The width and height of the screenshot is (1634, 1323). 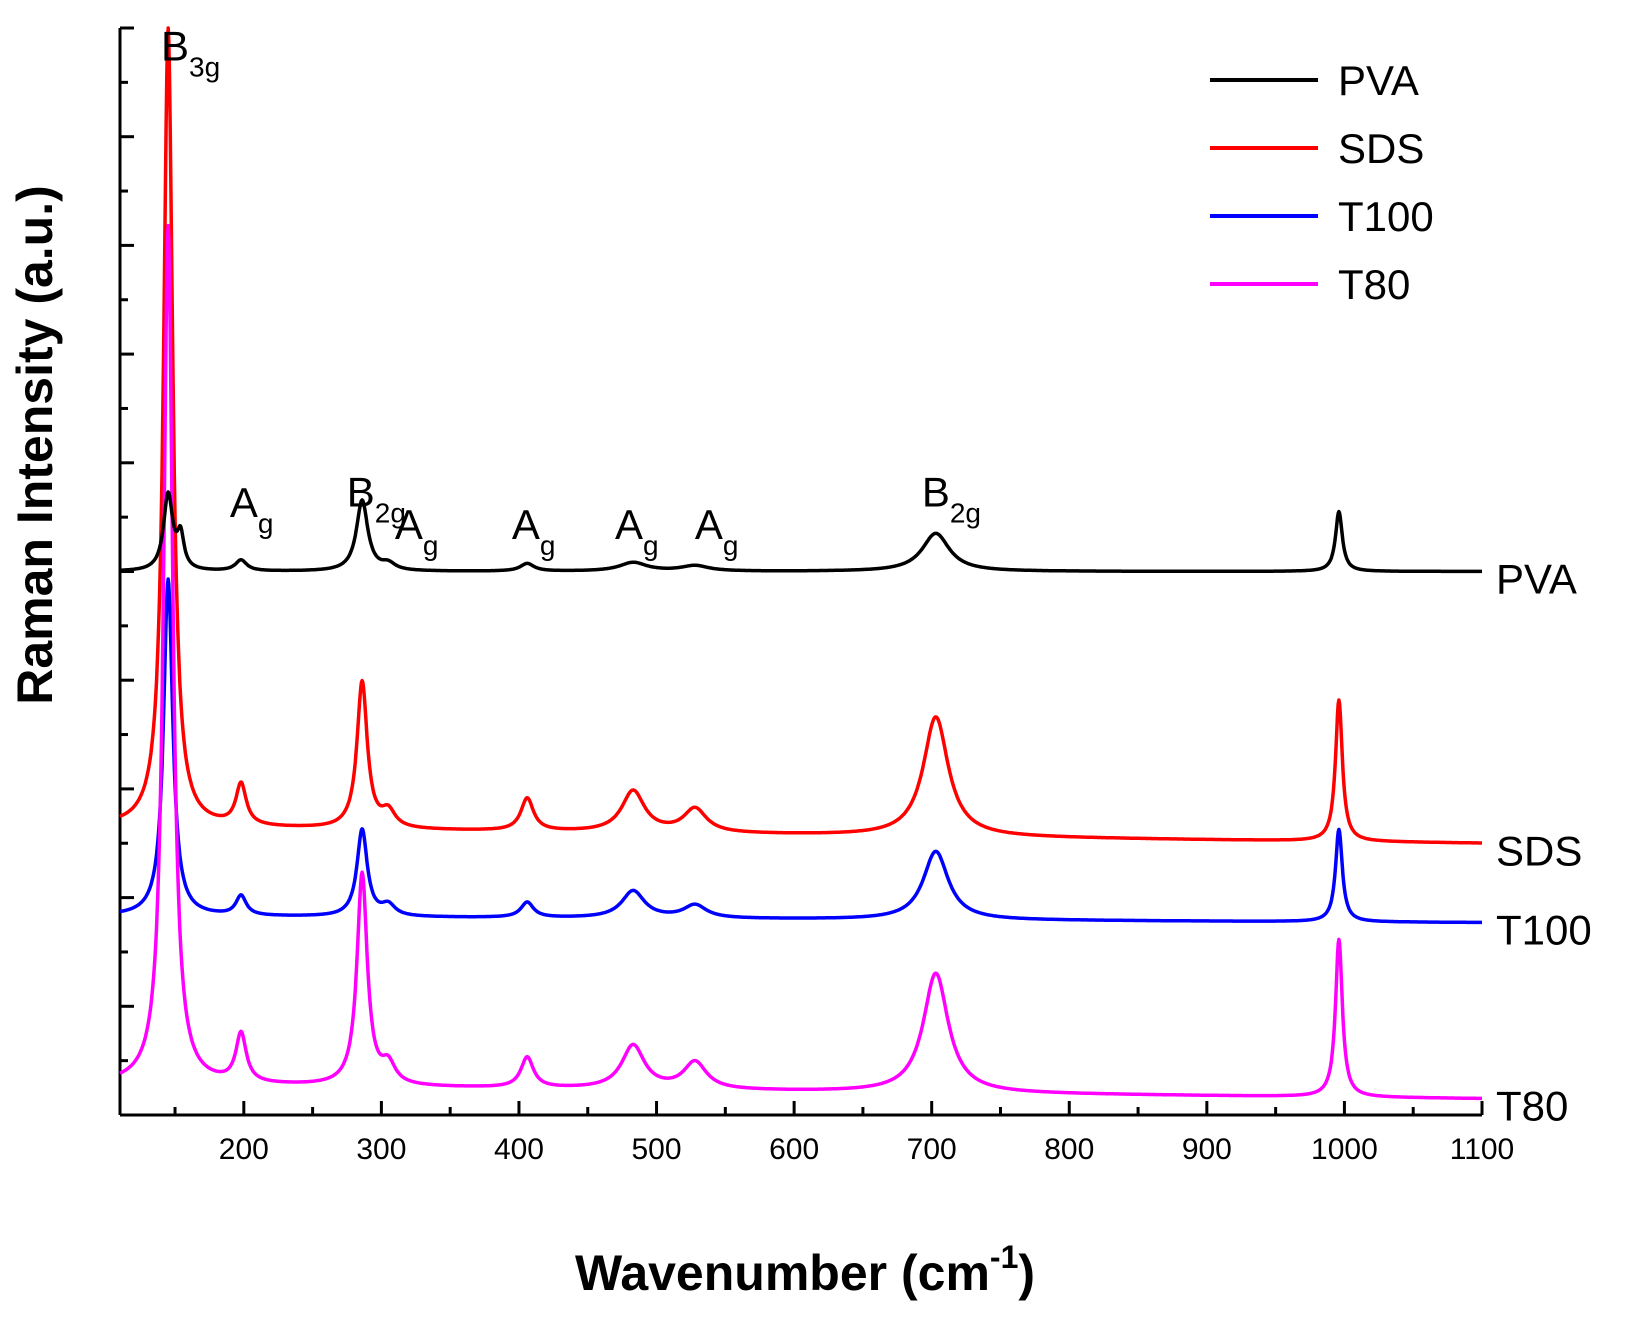 I want to click on series-label-t100: T100, so click(x=1544, y=930).